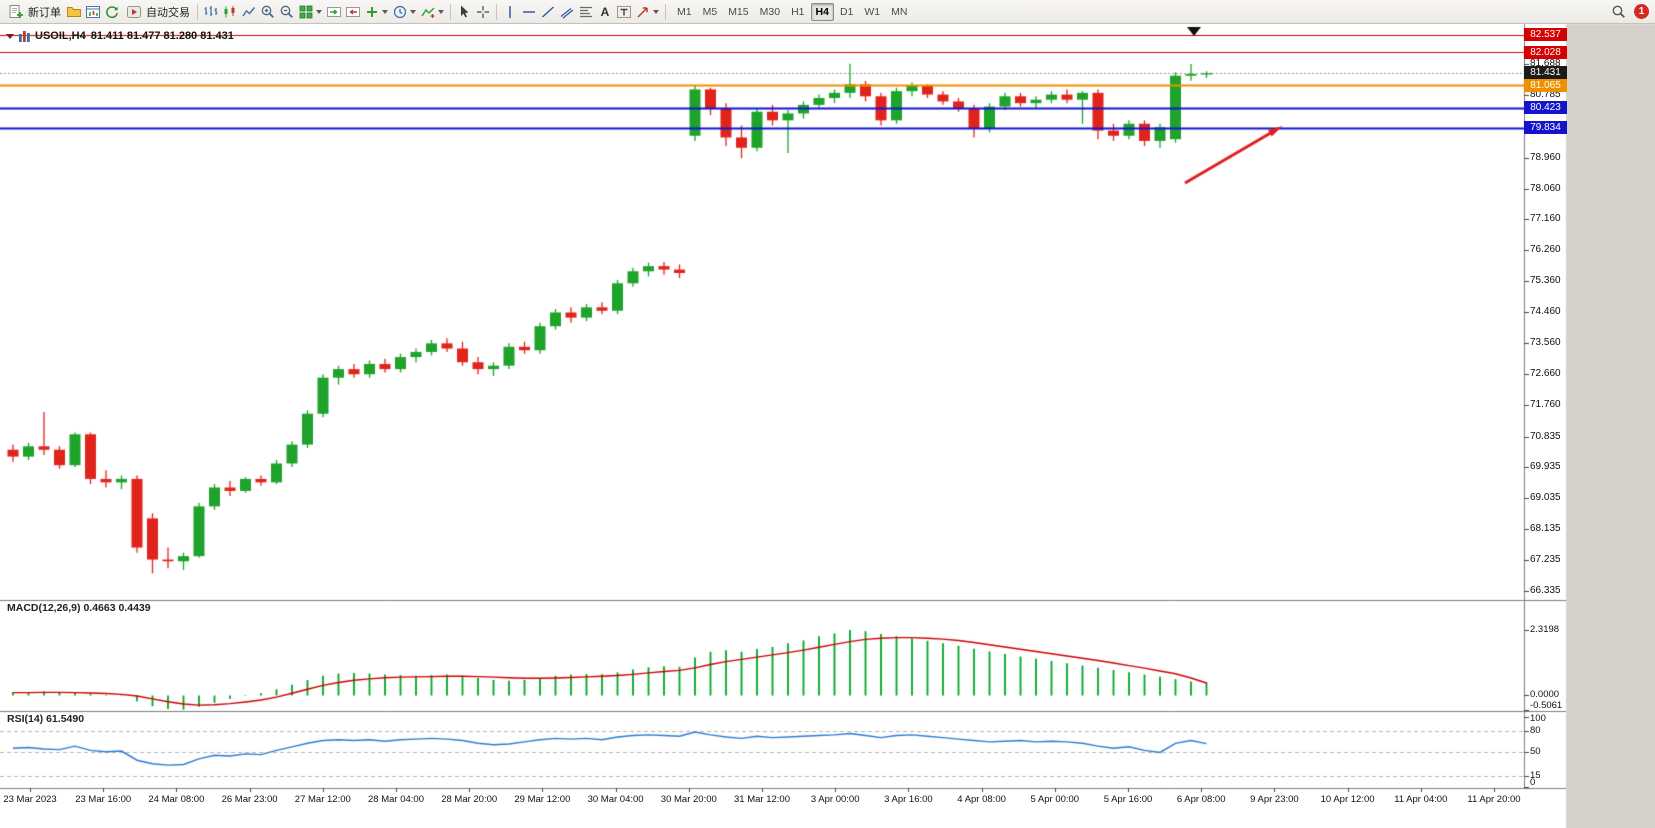 This screenshot has width=1655, height=828. I want to click on chart-menu-icon, so click(10, 36).